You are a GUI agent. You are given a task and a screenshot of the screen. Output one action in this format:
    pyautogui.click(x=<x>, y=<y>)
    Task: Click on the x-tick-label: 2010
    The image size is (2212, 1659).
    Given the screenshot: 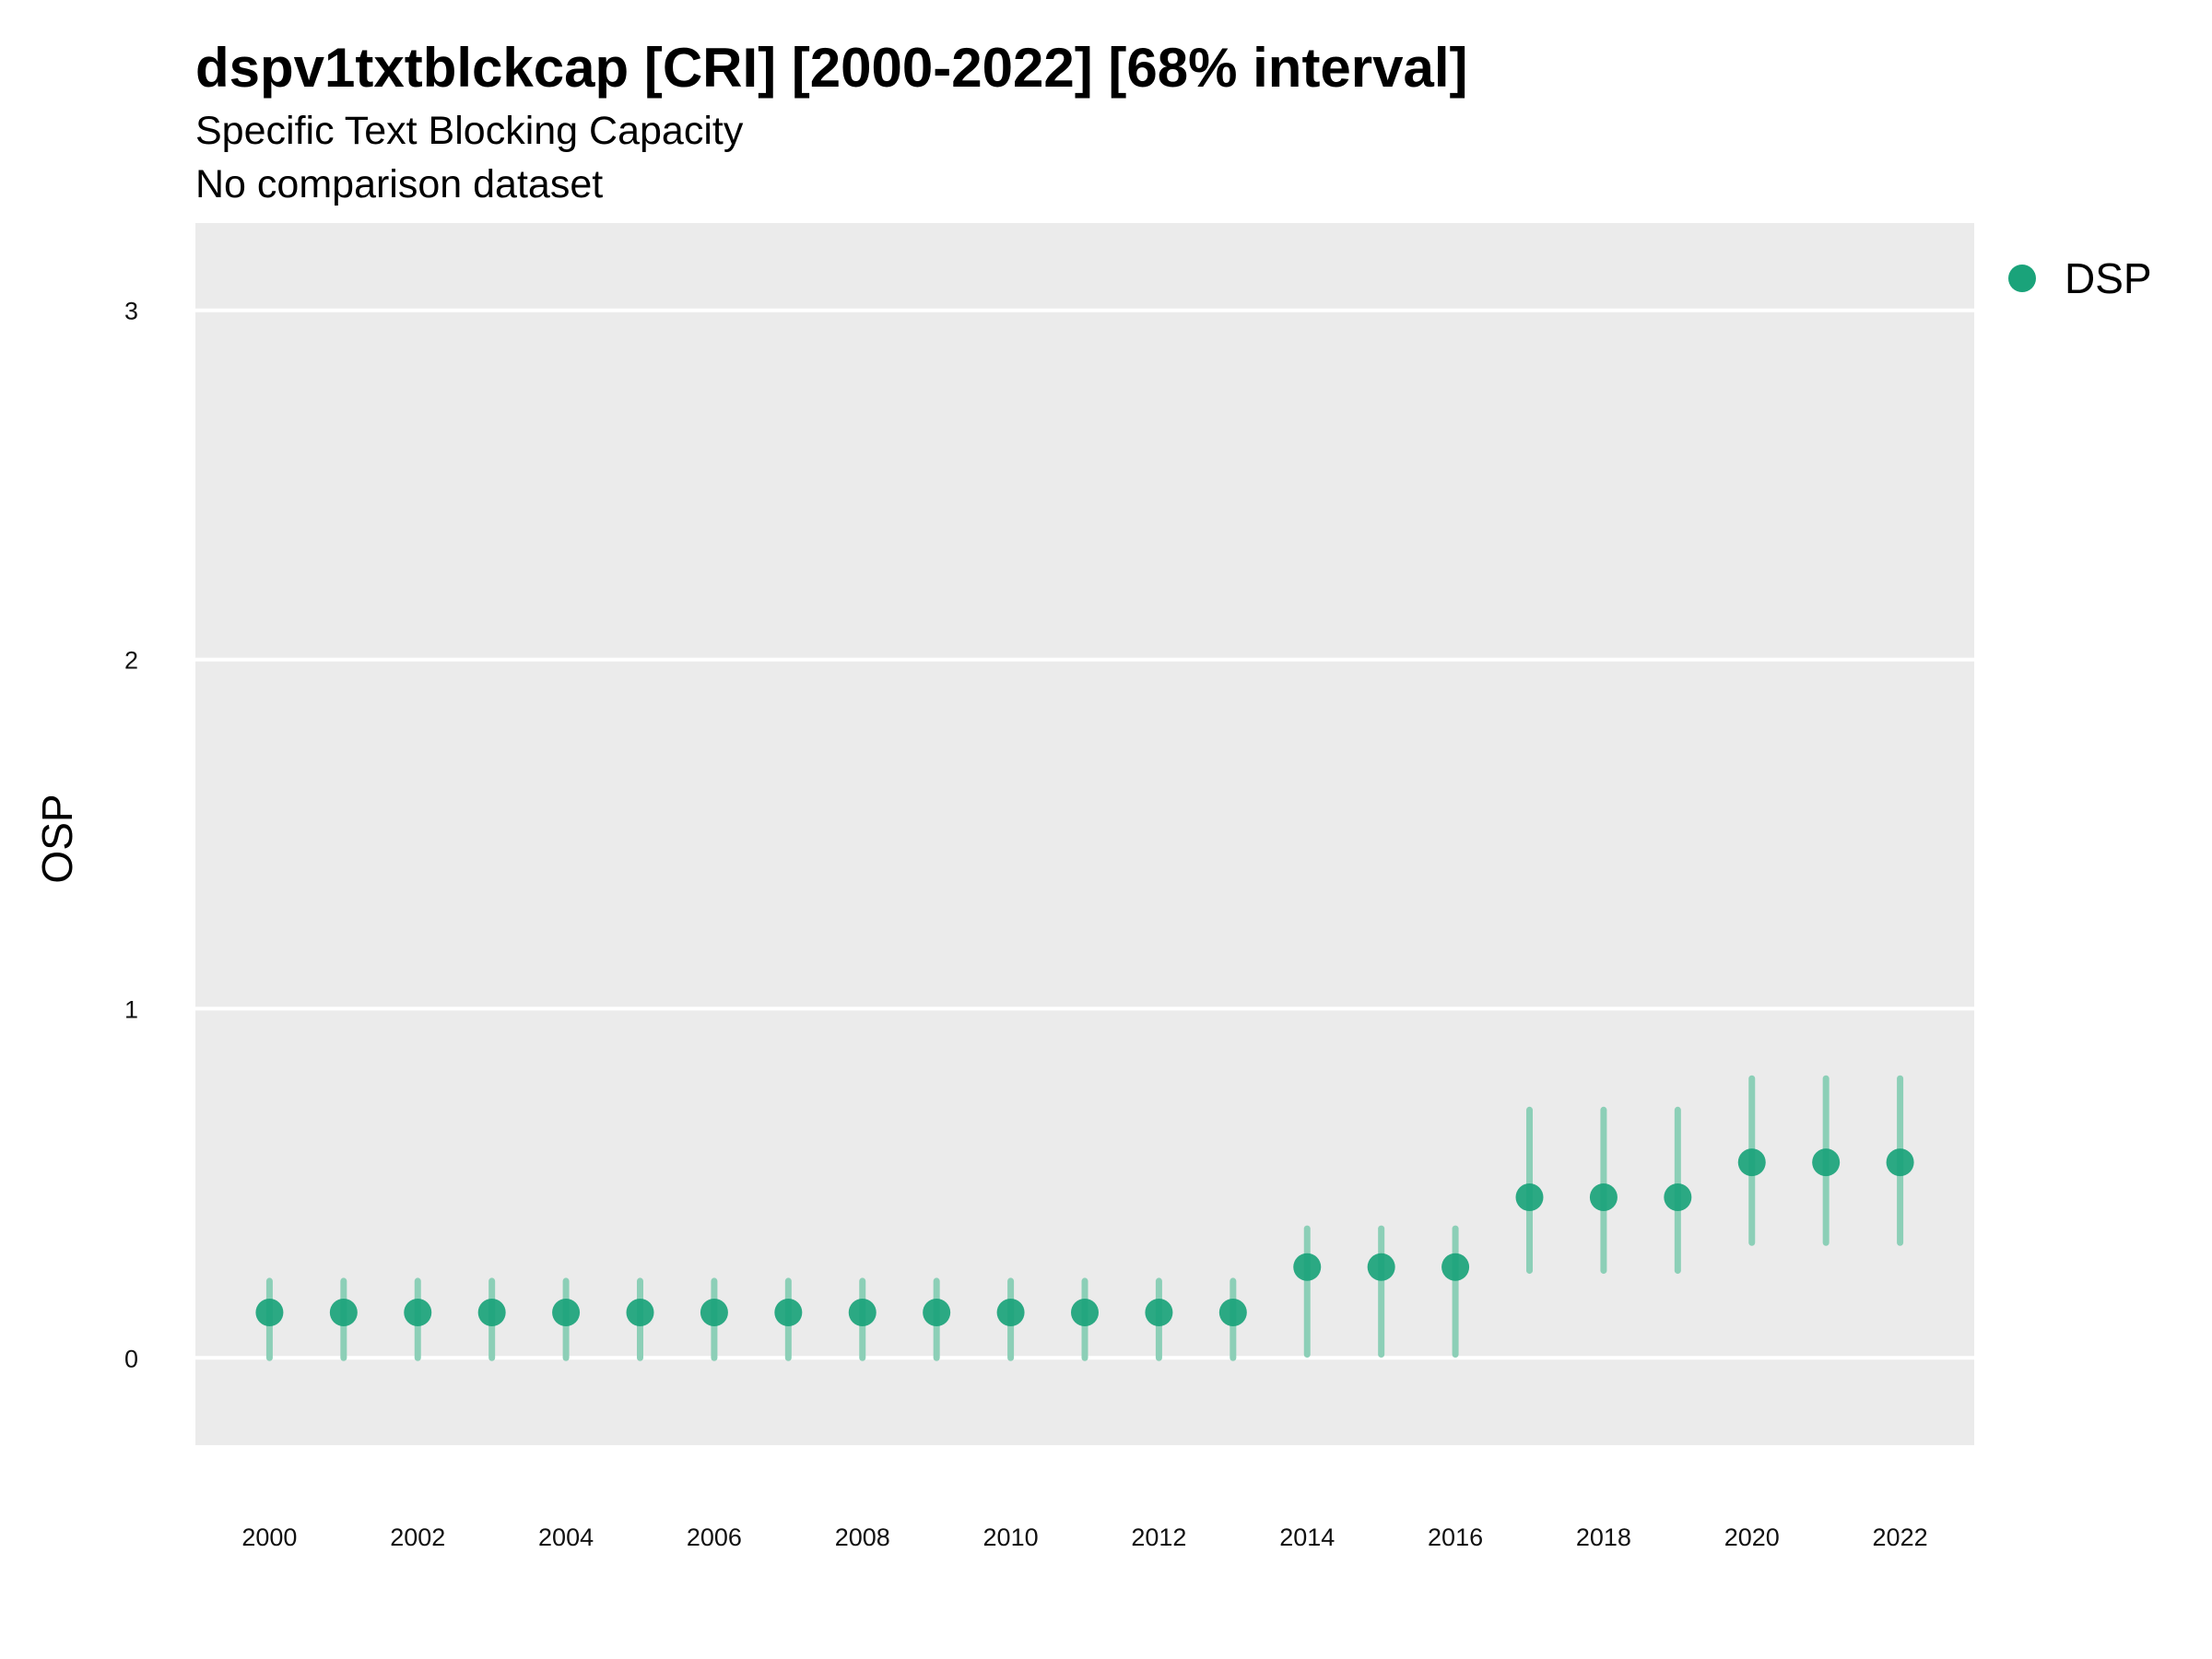 What is the action you would take?
    pyautogui.click(x=1011, y=1537)
    